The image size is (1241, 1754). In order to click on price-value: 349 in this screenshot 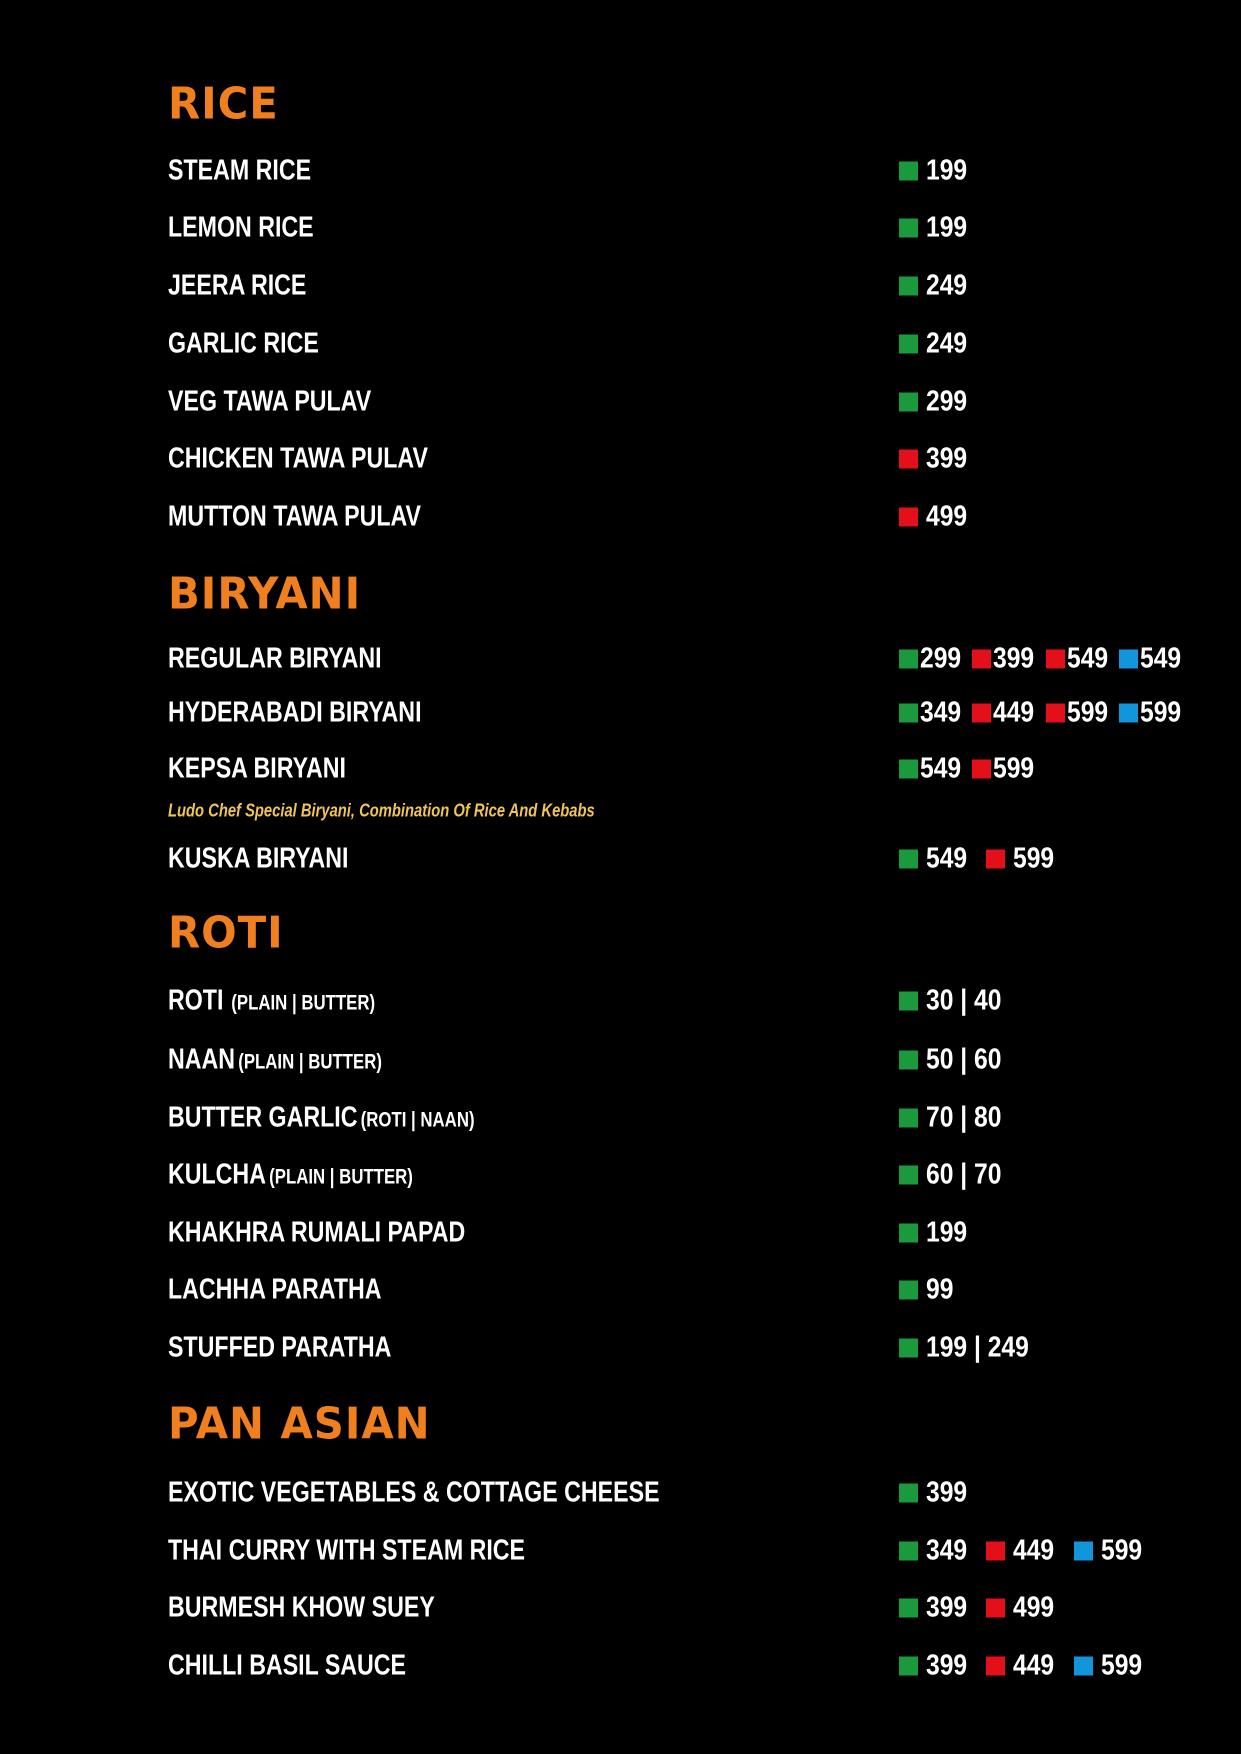, I will do `click(947, 1550)`.